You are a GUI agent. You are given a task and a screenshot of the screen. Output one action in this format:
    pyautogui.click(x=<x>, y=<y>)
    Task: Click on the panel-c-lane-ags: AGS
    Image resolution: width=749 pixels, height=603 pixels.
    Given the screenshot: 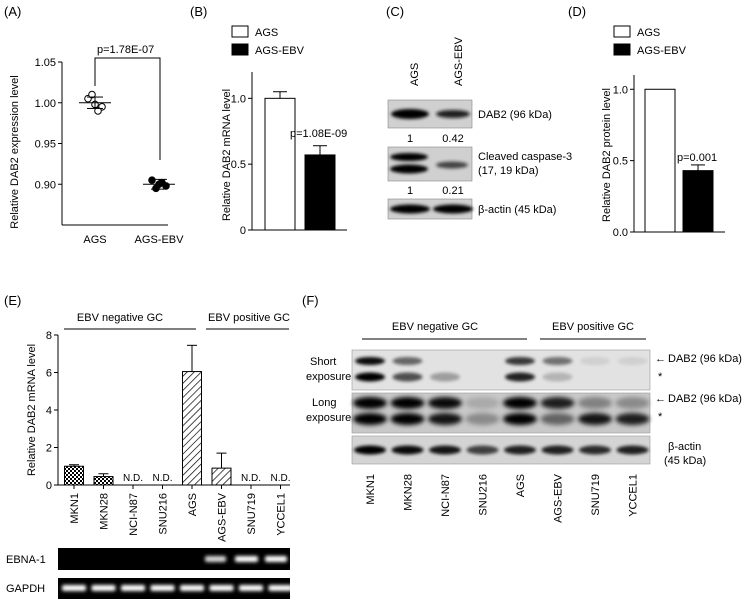 What is the action you would take?
    pyautogui.click(x=415, y=74)
    